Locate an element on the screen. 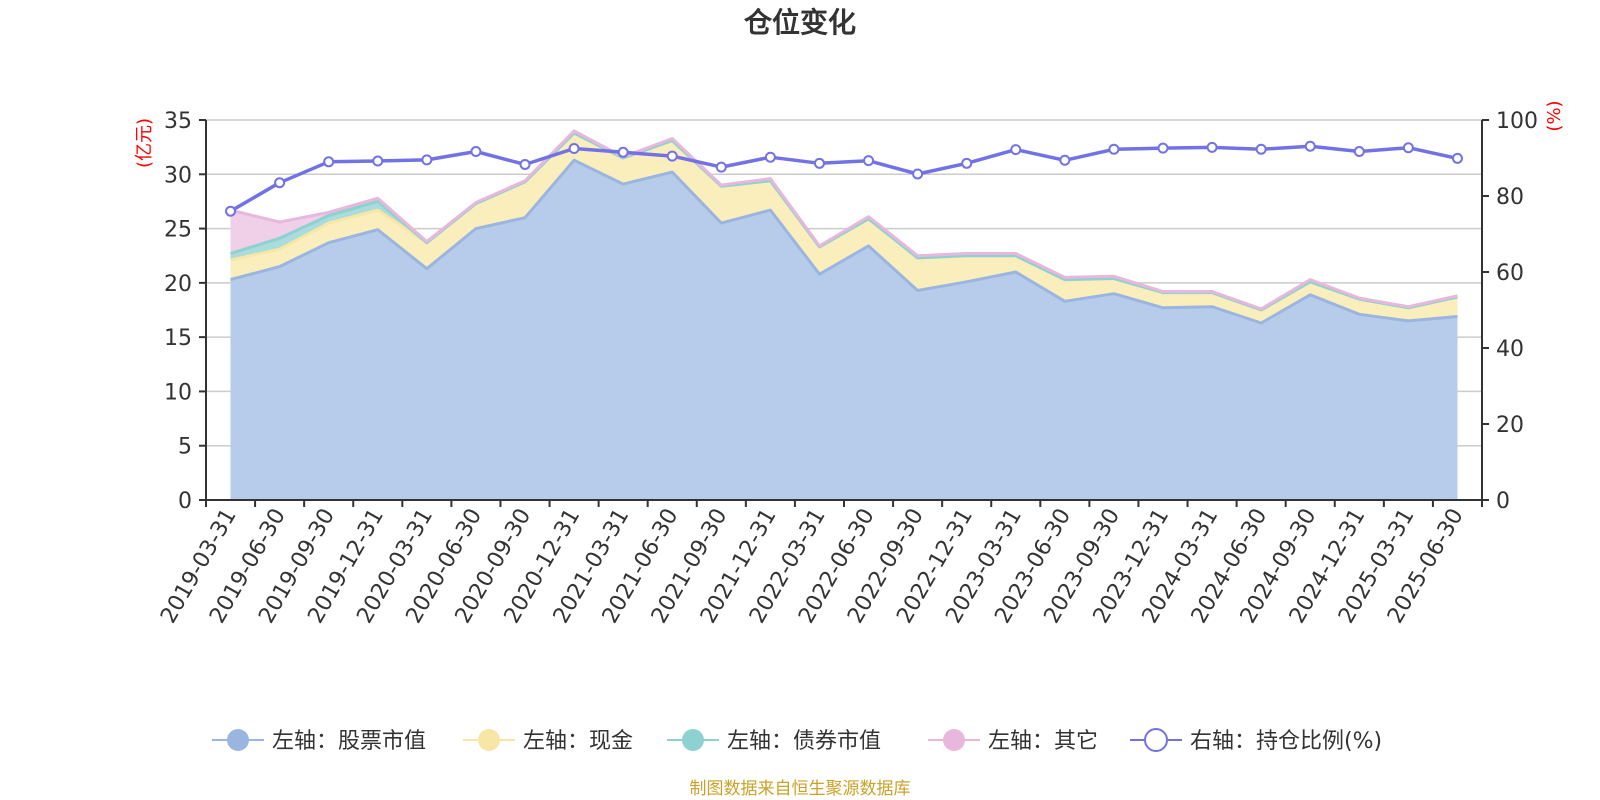  left-tick-label: 35 is located at coordinates (178, 121).